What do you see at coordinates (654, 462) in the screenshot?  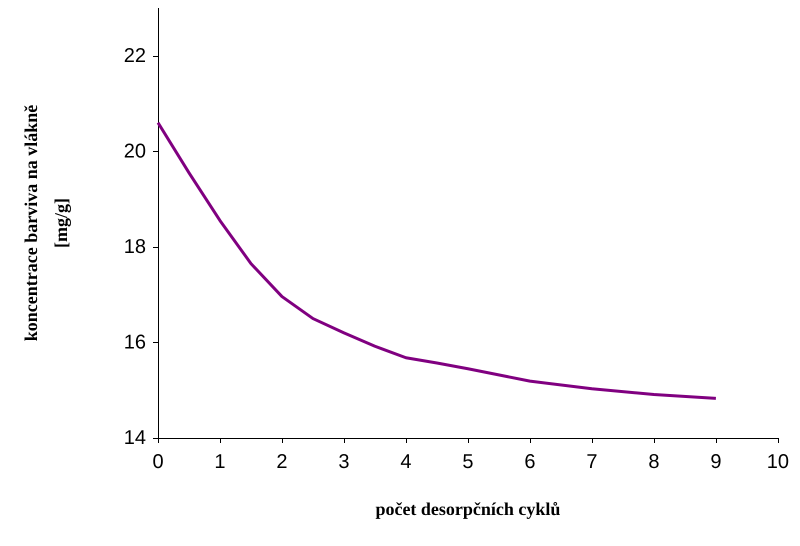 I see `x-tick-label: 8` at bounding box center [654, 462].